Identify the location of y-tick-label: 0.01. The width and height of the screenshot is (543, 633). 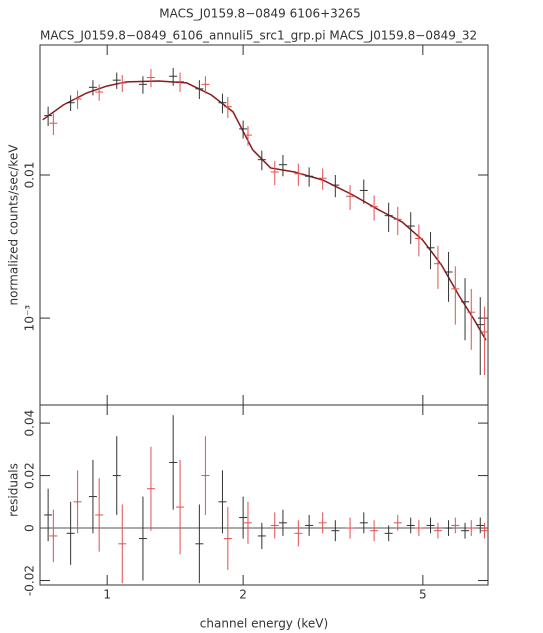
(30, 175).